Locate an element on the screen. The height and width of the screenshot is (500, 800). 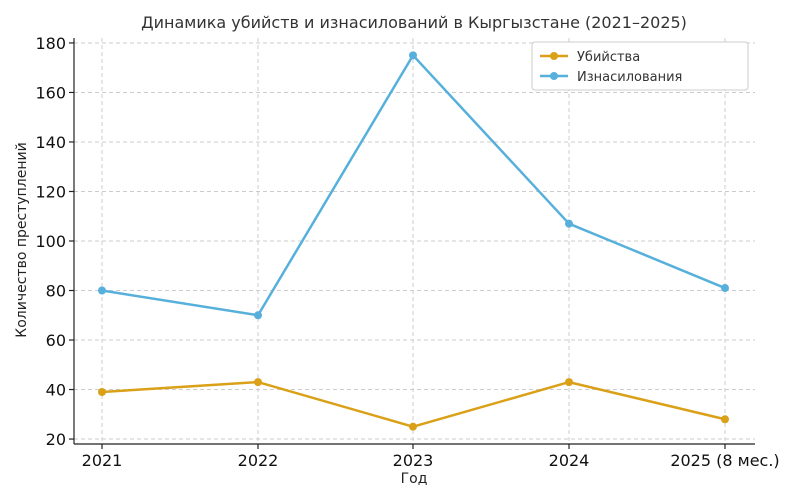
x-ticks: 2021 2022 2023 2024 2025 (8 мес.) is located at coordinates (431, 457).